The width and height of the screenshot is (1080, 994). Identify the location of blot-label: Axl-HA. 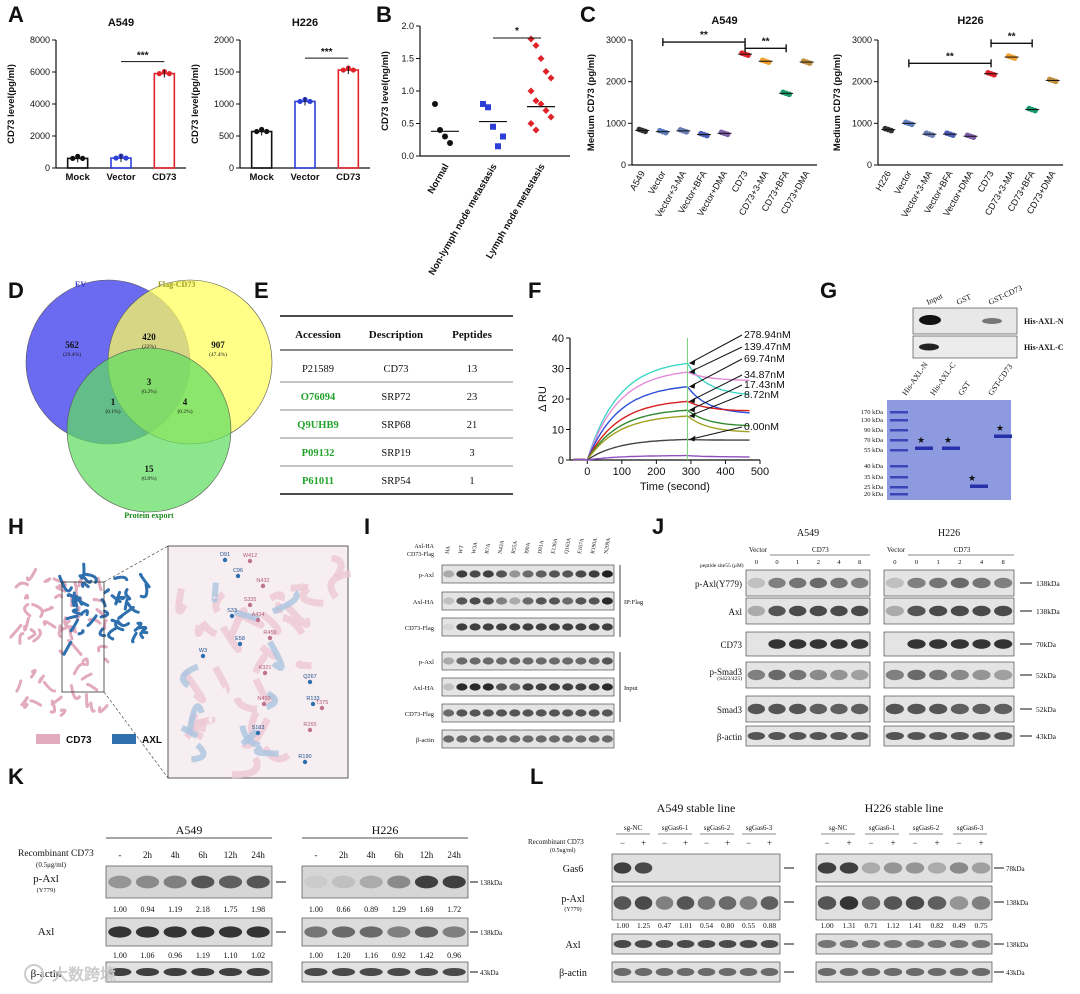
(424, 688).